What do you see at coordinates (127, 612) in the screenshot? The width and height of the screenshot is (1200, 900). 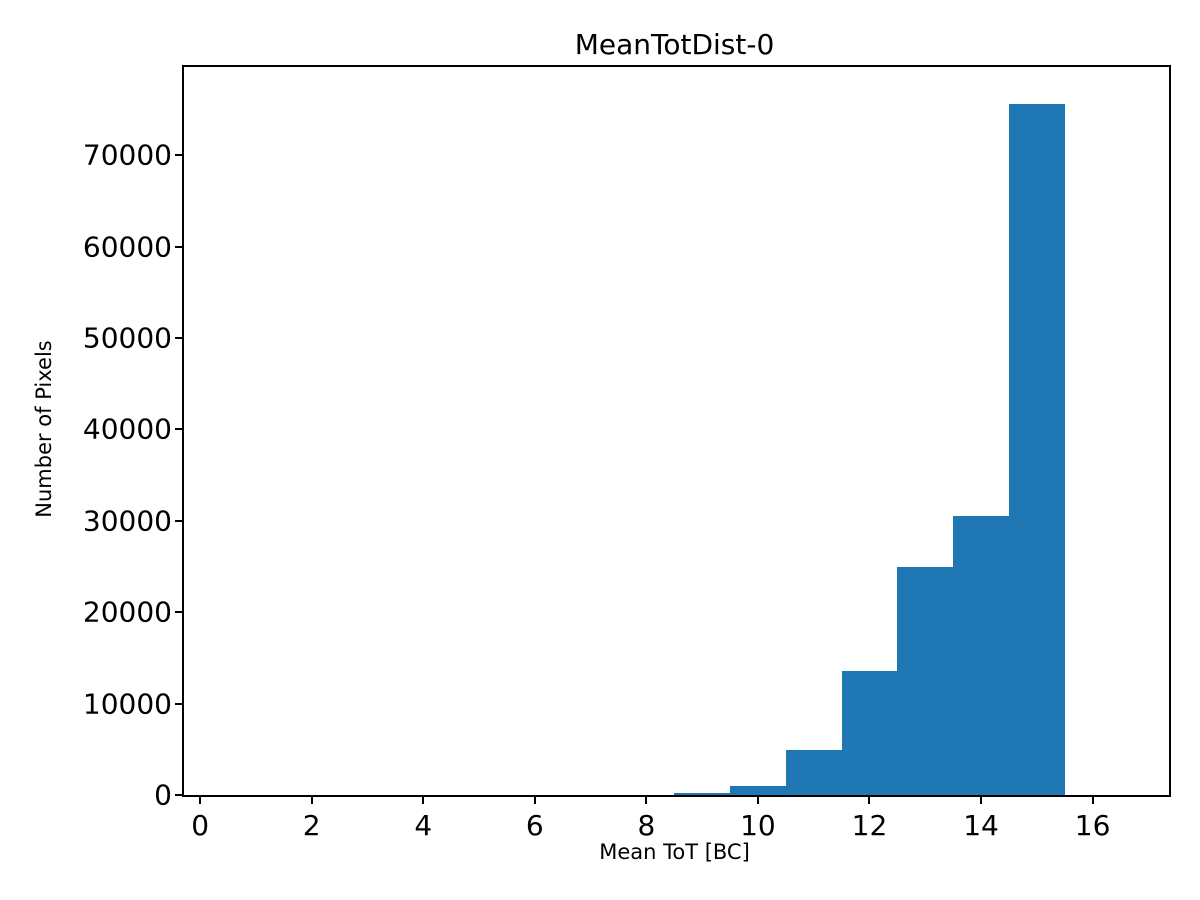 I see `y-tick-label: 20000` at bounding box center [127, 612].